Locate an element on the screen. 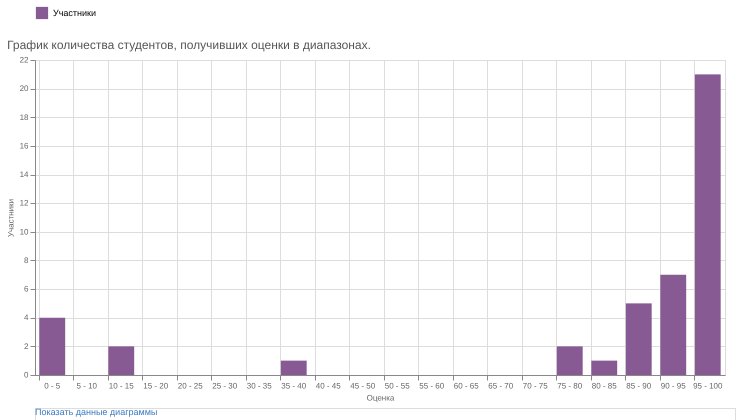  y-tick-label: 20 is located at coordinates (25, 89).